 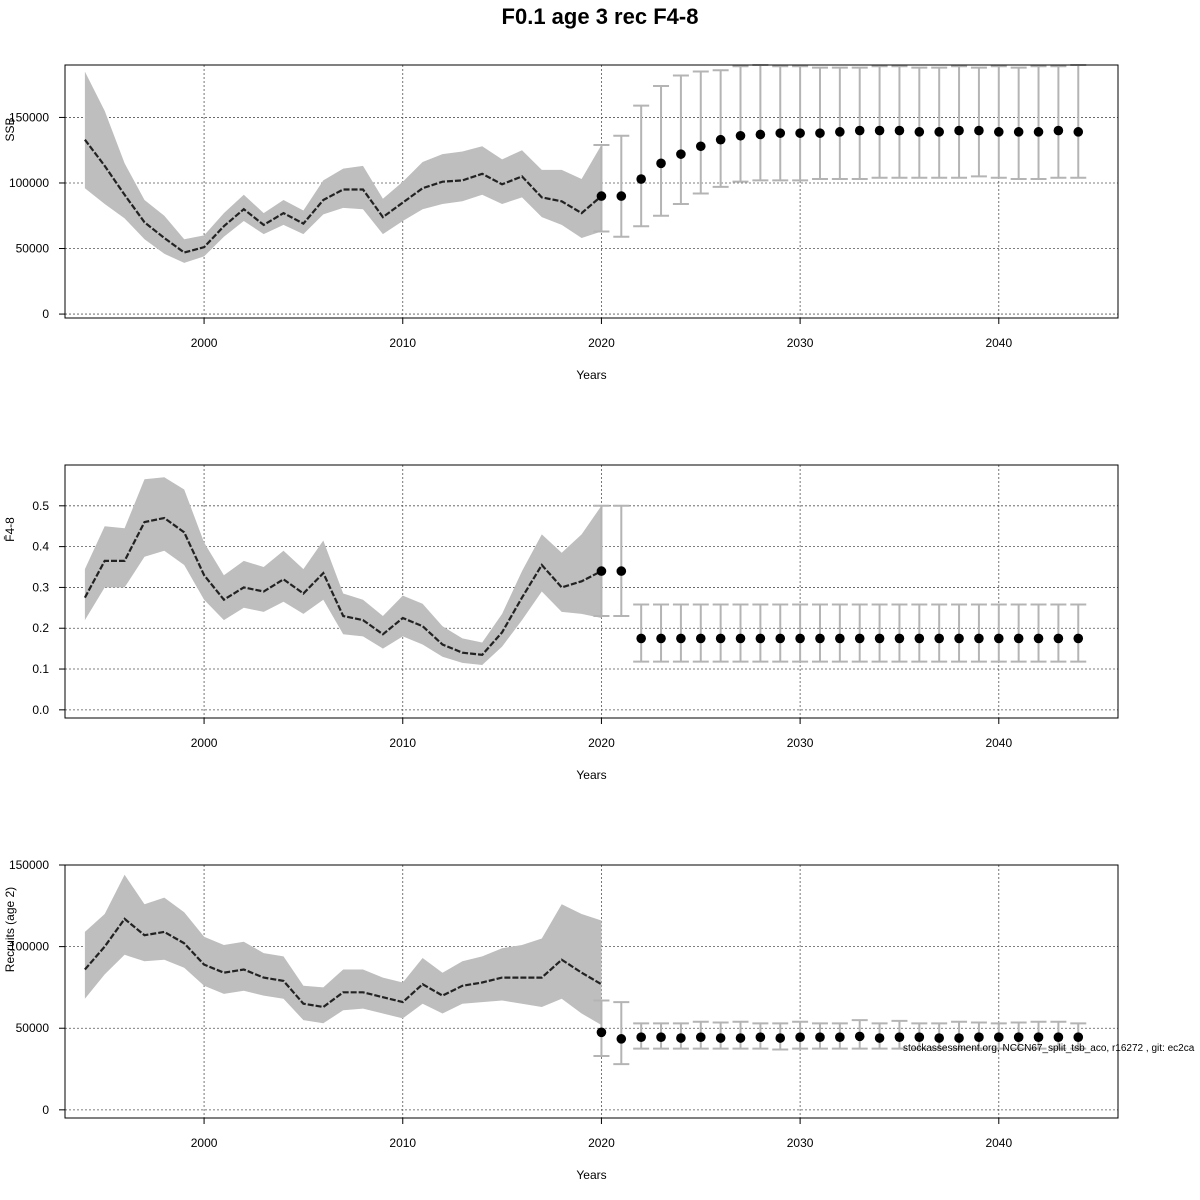 I want to click on y-tick-label: 0.4, so click(x=40, y=547).